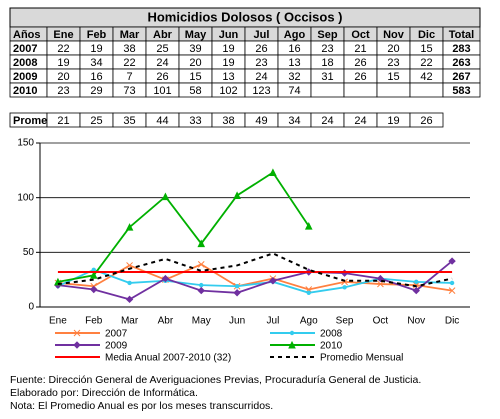 This screenshot has width=500, height=419. What do you see at coordinates (94, 321) in the screenshot?
I see `x-tick-label: Feb` at bounding box center [94, 321].